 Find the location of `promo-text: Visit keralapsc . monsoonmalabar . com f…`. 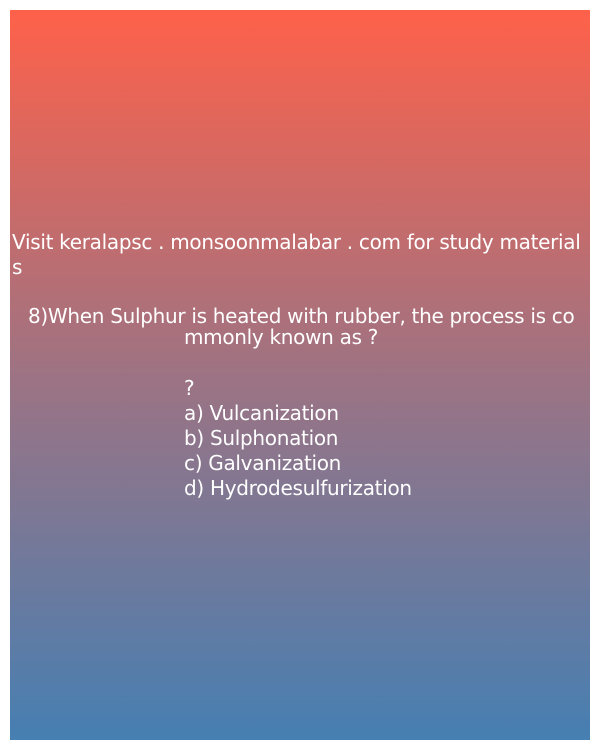

promo-text: Visit keralapsc . monsoonmalabar . com f… is located at coordinates (296, 254).